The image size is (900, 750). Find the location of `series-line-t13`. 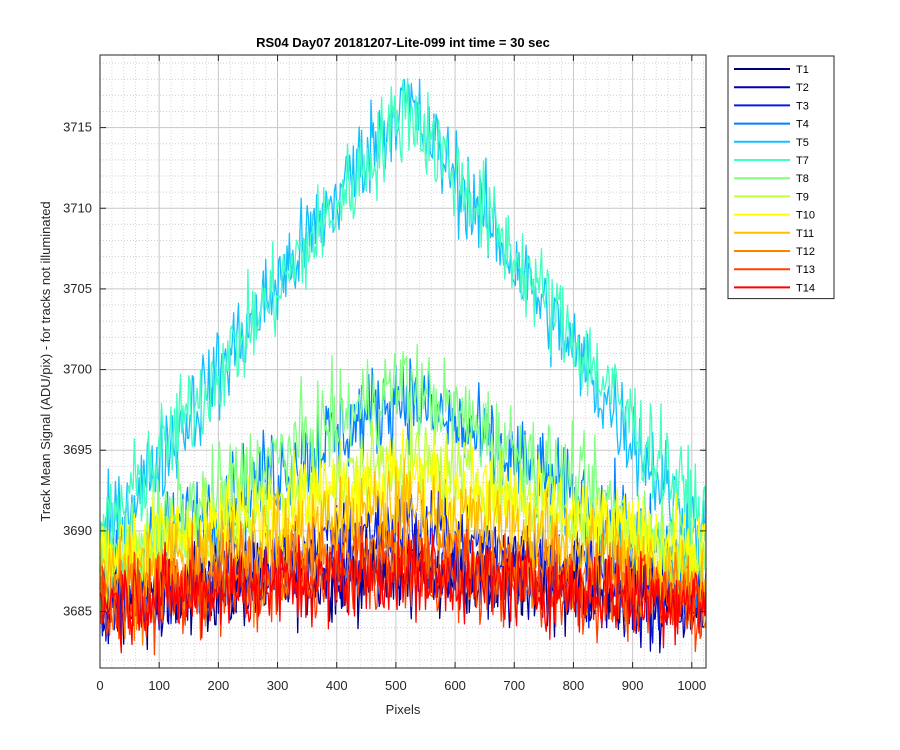

series-line-t13 is located at coordinates (403, 585).